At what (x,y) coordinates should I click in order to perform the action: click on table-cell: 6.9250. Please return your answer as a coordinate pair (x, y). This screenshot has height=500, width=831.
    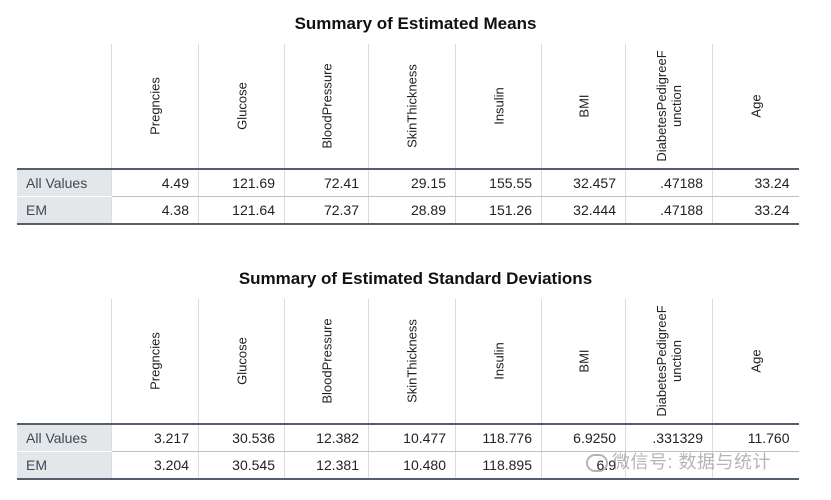
    Looking at the image, I should click on (583, 438).